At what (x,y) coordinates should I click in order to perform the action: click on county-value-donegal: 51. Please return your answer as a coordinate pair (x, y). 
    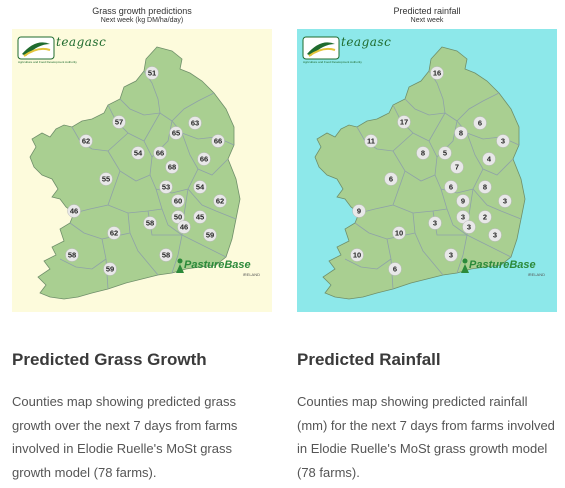
    Looking at the image, I should click on (152, 73).